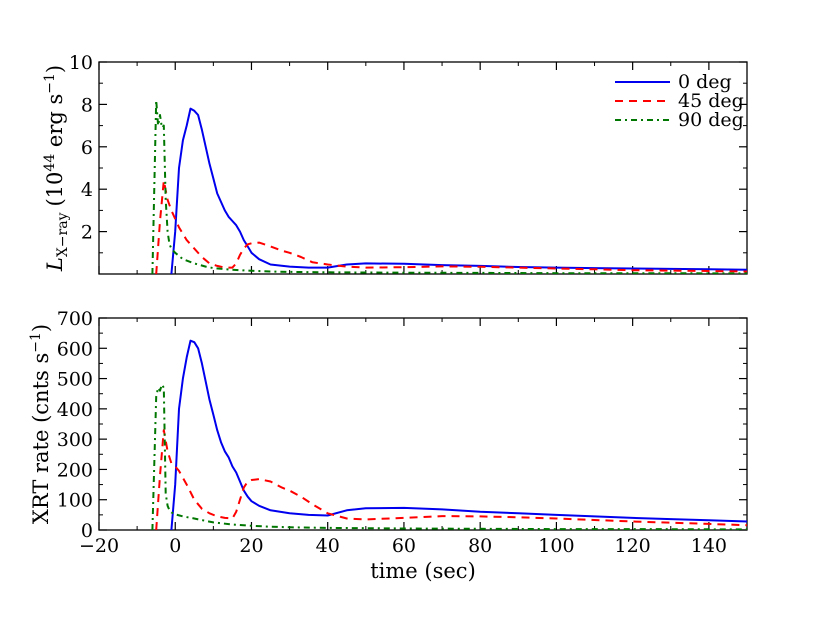 The width and height of the screenshot is (830, 623). Describe the element at coordinates (633, 546) in the screenshot. I see `x-tick-label: 120` at that location.